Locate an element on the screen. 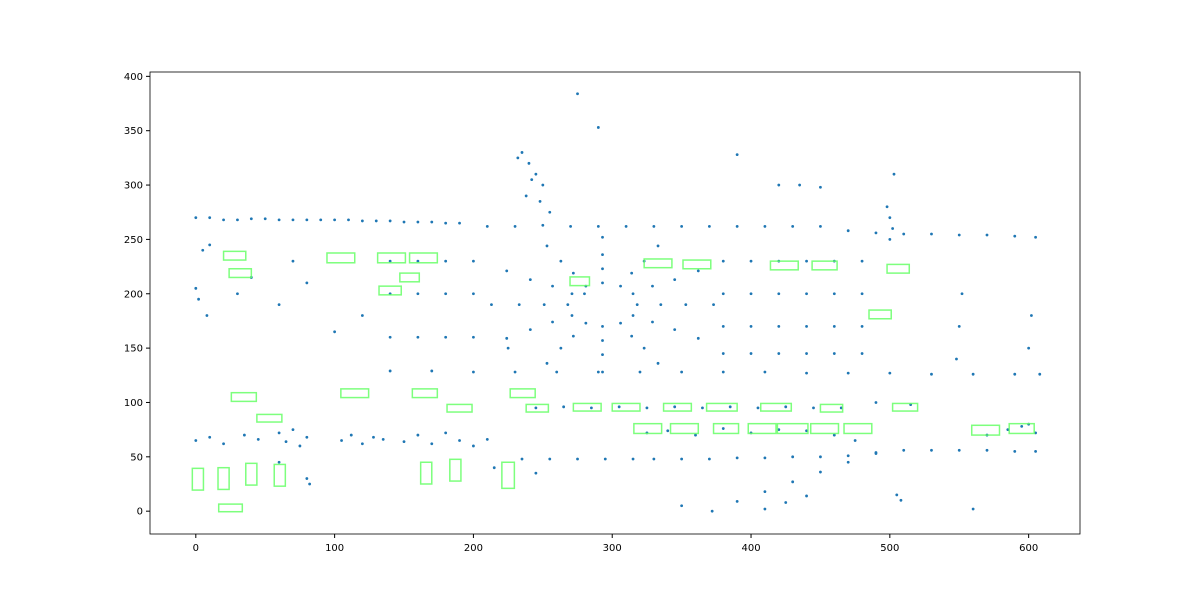 The height and width of the screenshot is (600, 1200). x-tick-label: 100 is located at coordinates (334, 548).